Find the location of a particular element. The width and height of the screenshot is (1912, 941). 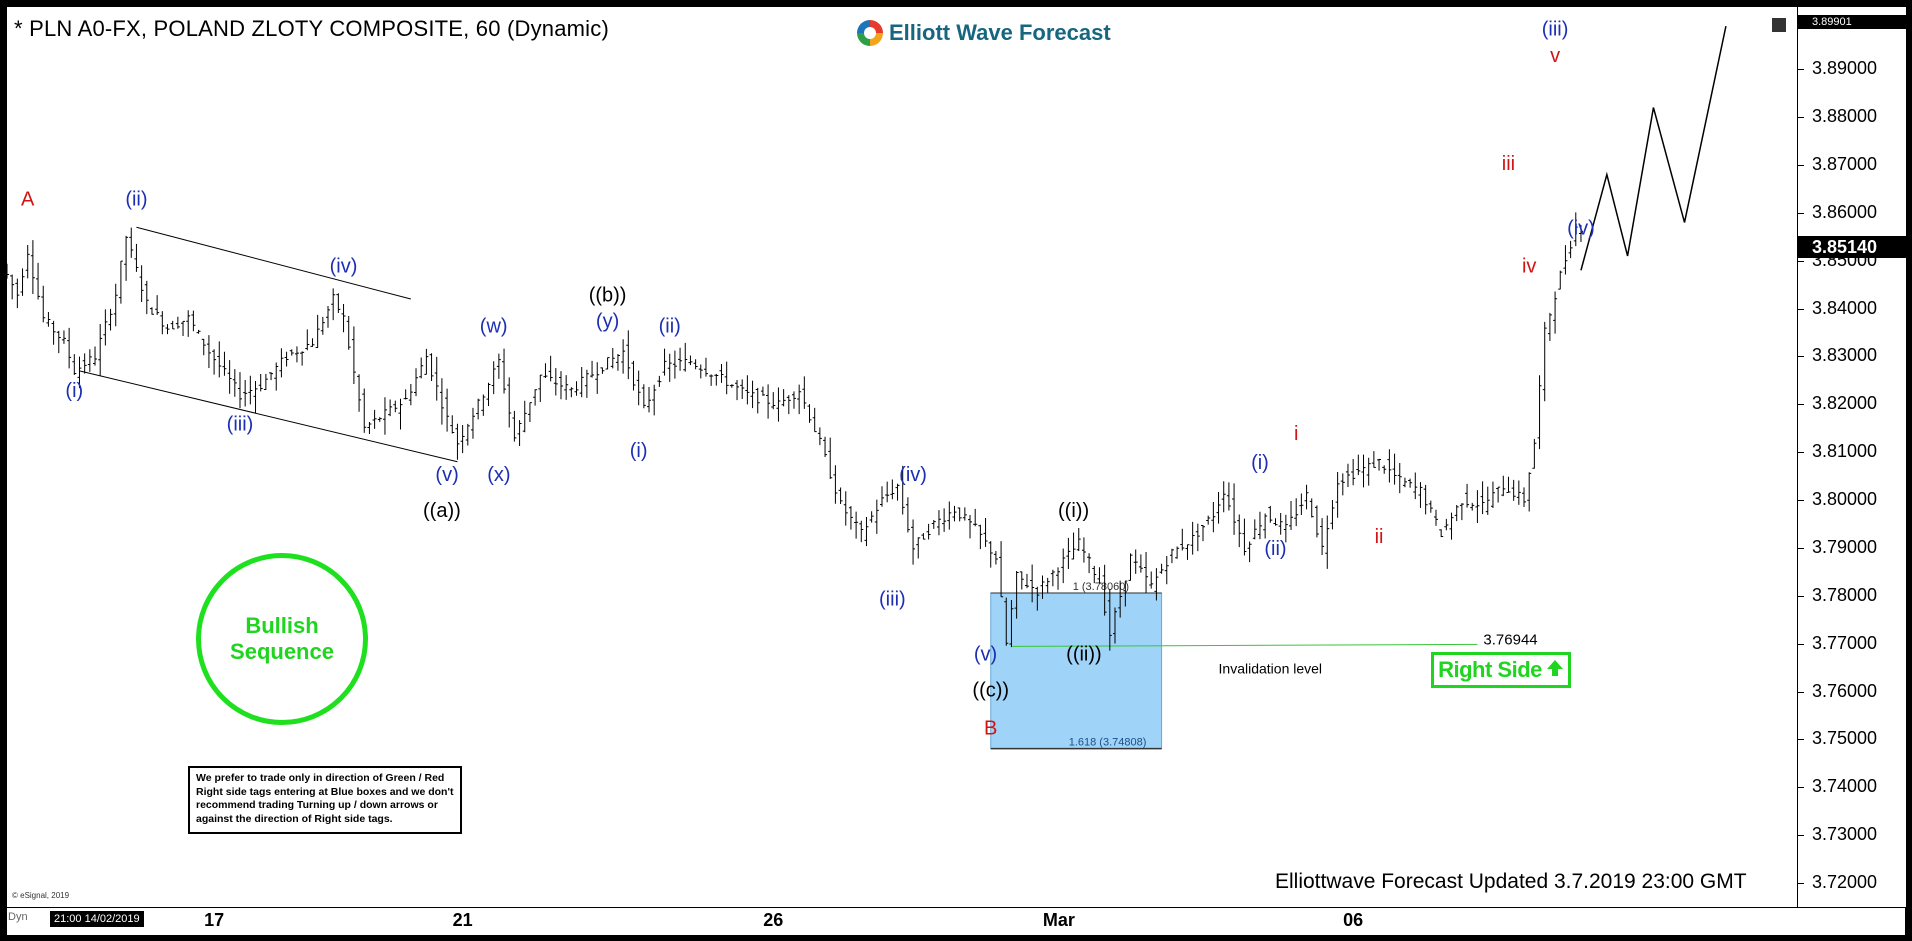

y-tick-label: 3.75000 is located at coordinates (1845, 738).